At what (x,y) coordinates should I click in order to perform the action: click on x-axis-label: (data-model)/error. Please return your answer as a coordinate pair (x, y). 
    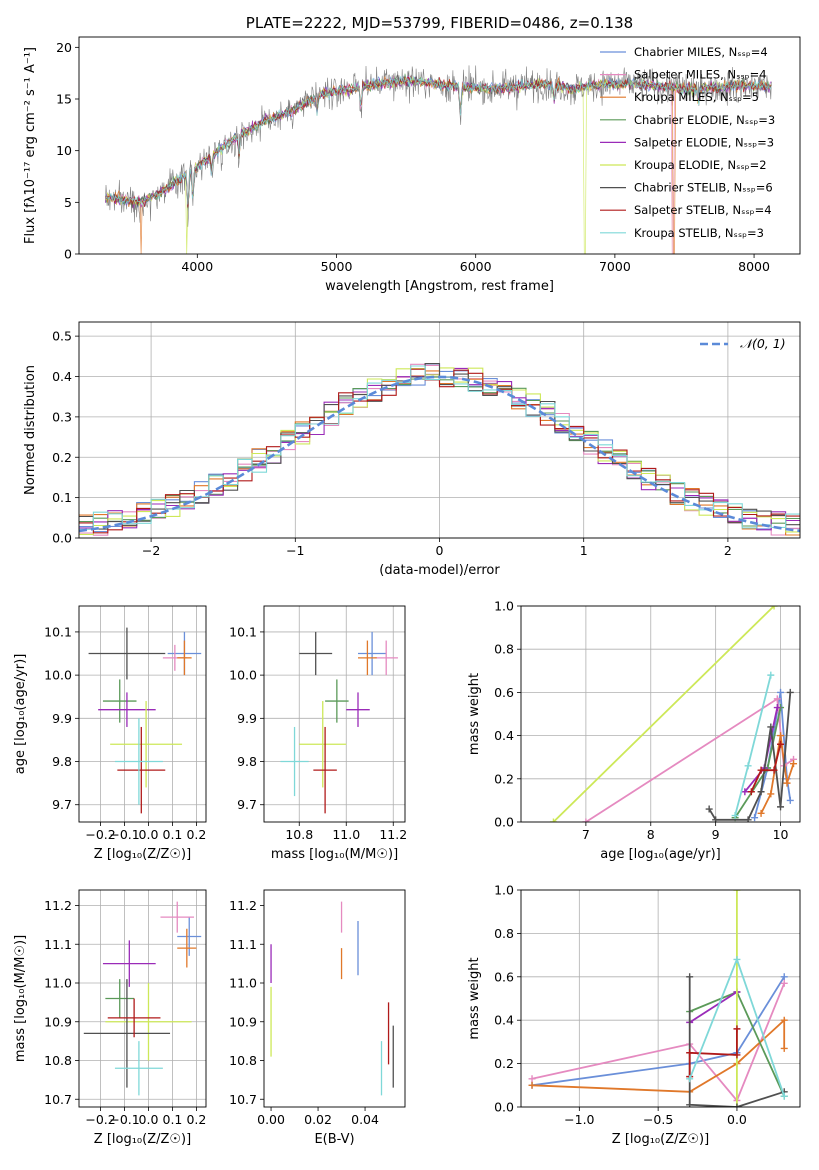
    Looking at the image, I should click on (439, 570).